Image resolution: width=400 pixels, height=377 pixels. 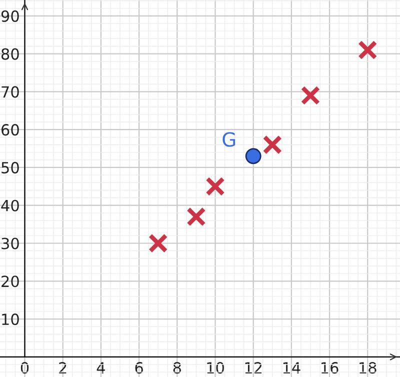 I want to click on x-tick-label: 16, so click(x=329, y=368).